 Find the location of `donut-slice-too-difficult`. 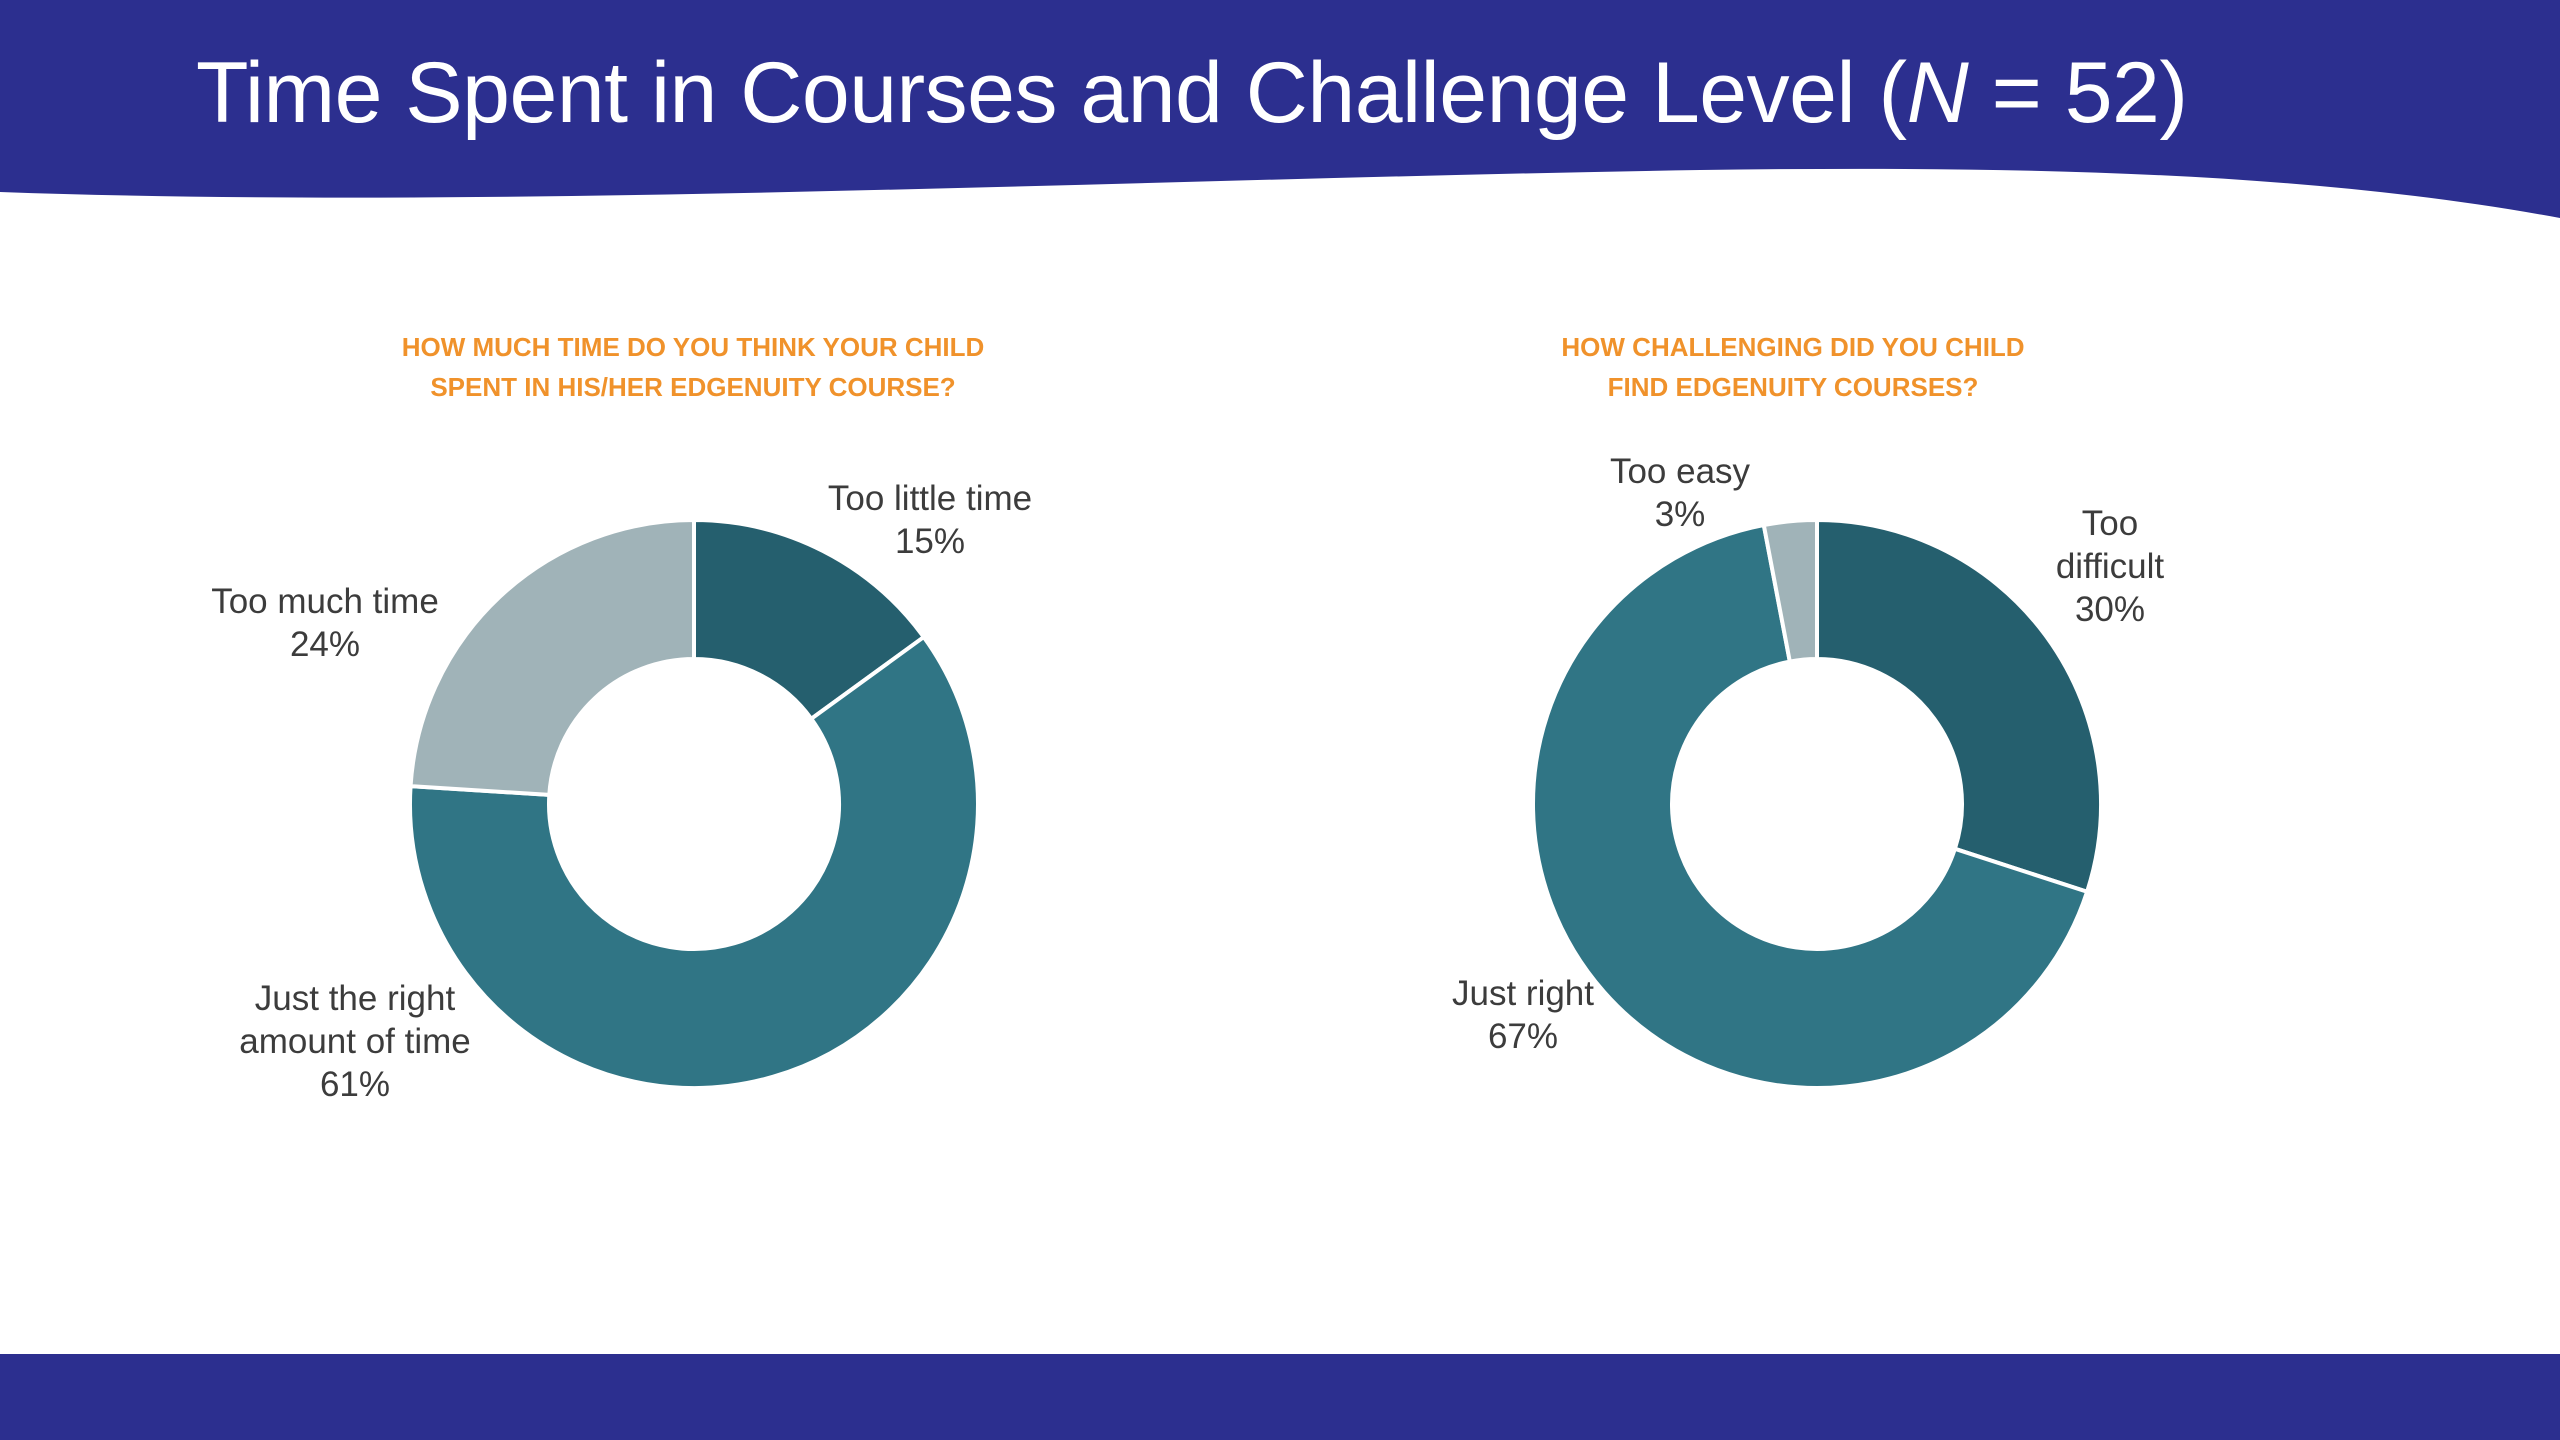

donut-slice-too-difficult is located at coordinates (1959, 706).